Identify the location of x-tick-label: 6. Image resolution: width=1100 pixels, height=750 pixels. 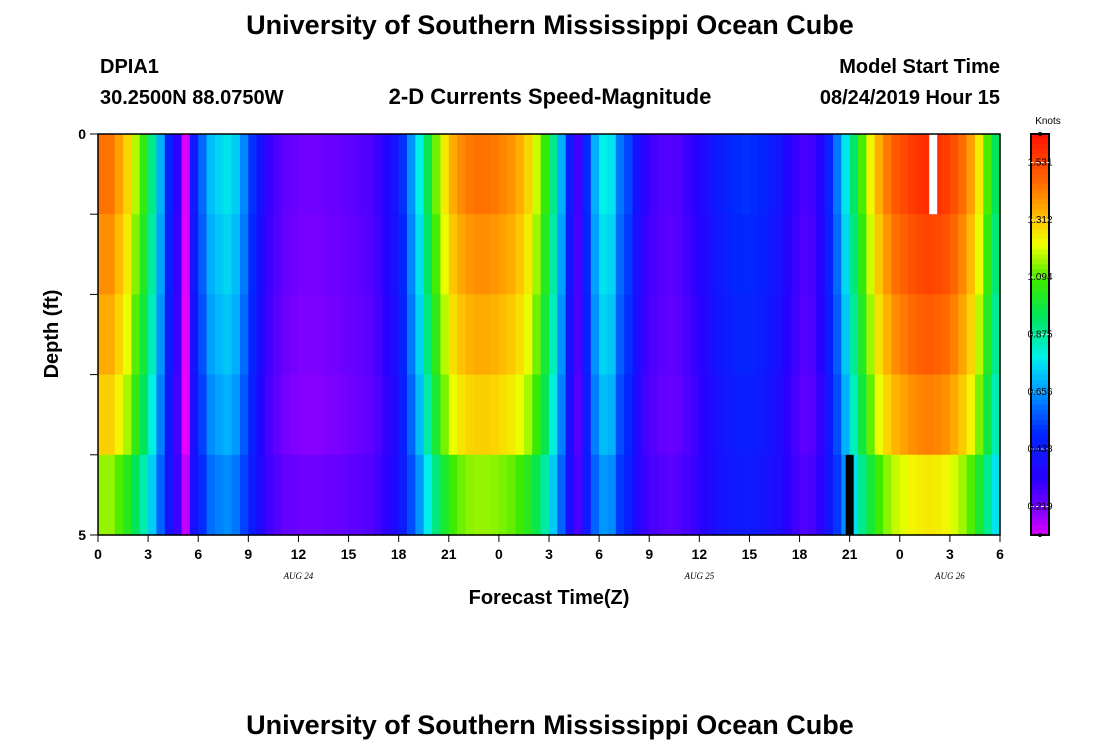
(599, 554).